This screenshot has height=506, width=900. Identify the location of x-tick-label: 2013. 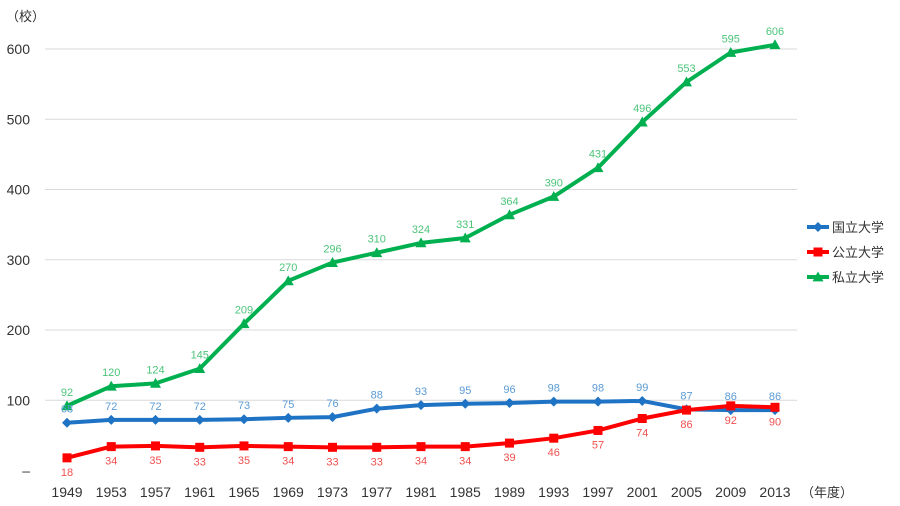
(774, 492).